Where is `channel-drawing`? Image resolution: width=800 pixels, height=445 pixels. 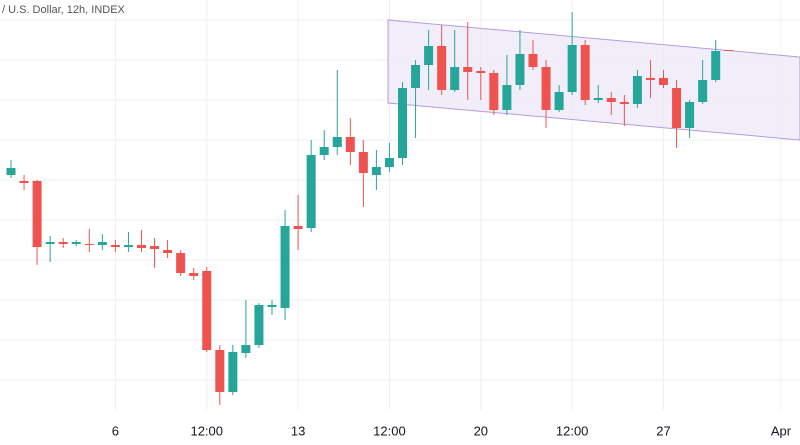
channel-drawing is located at coordinates (593, 80).